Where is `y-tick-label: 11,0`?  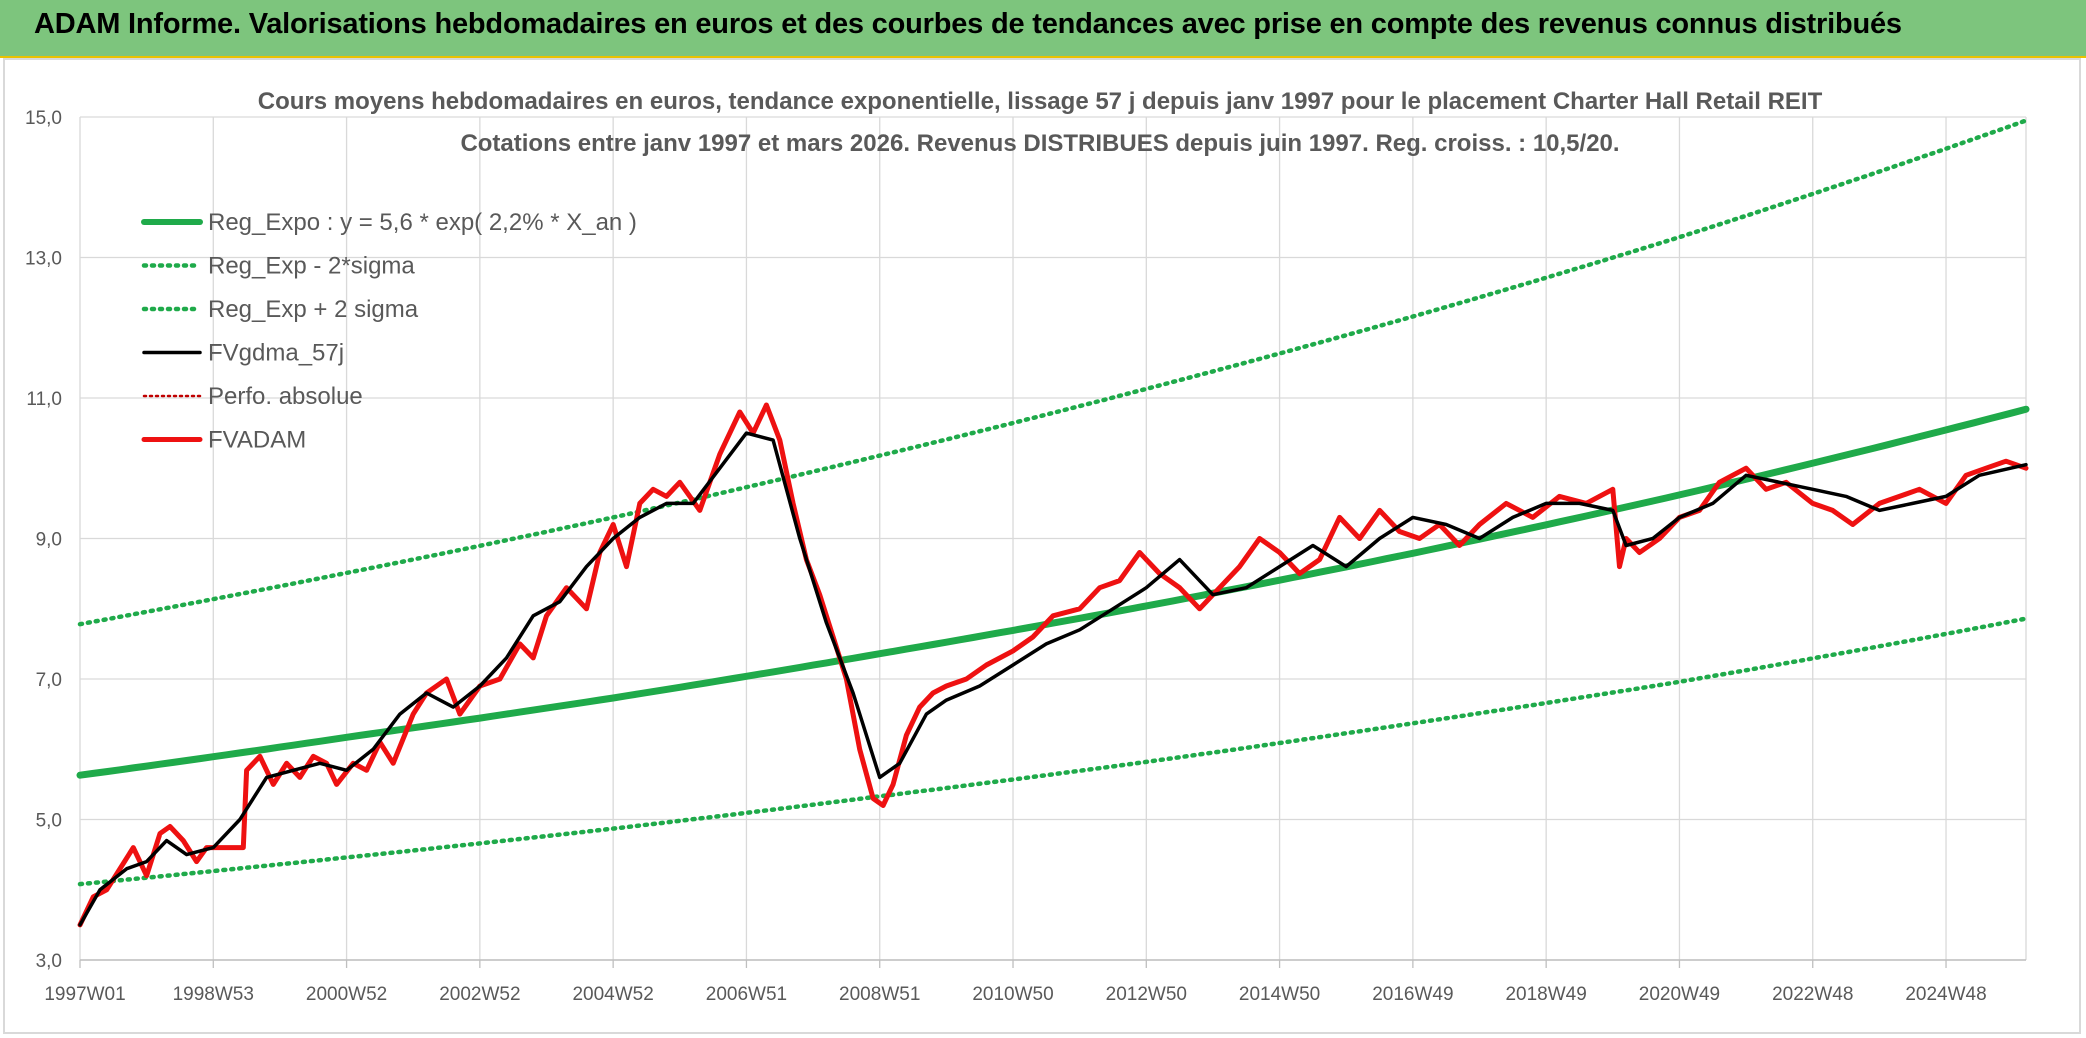
y-tick-label: 11,0 is located at coordinates (44, 399).